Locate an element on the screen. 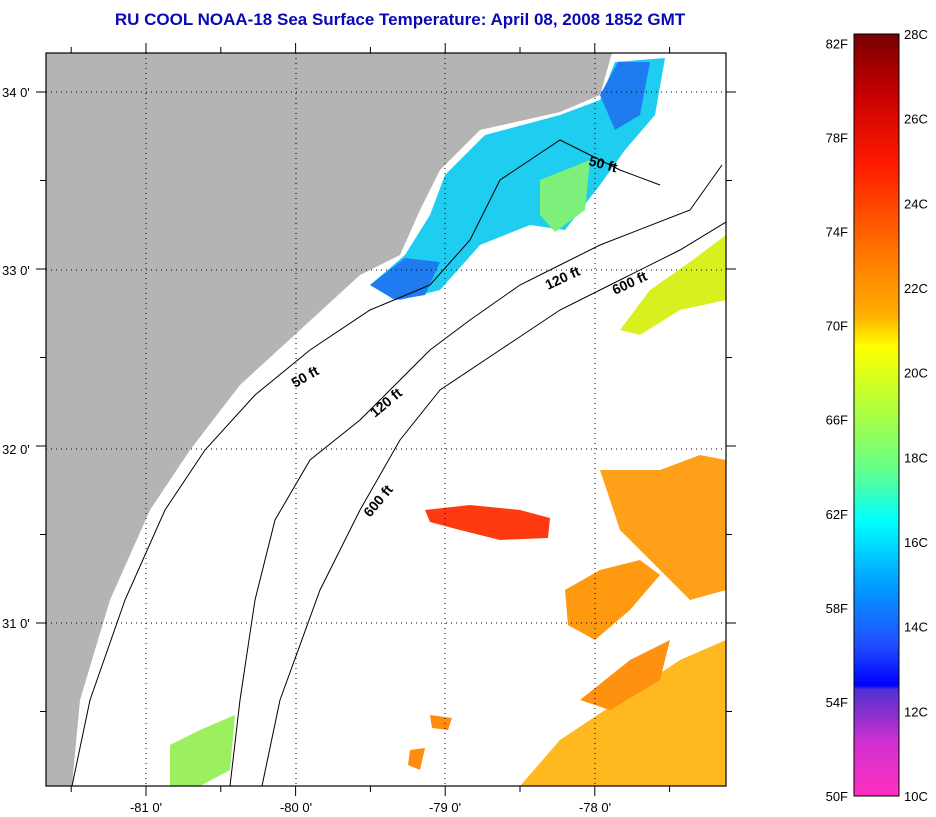  colorbar-label: 50F is located at coordinates (837, 796).